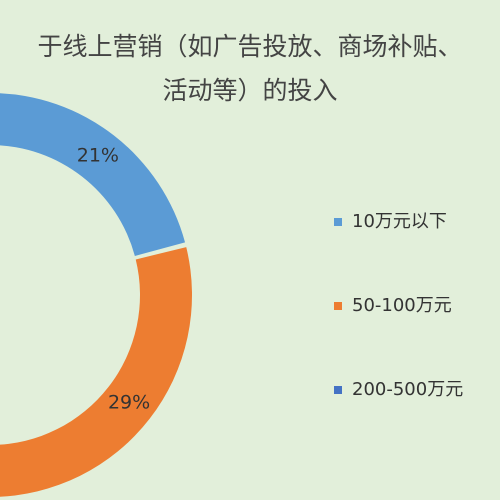 The height and width of the screenshot is (500, 500). Describe the element at coordinates (399, 221) in the screenshot. I see `legend-label: 10万元以下` at that location.